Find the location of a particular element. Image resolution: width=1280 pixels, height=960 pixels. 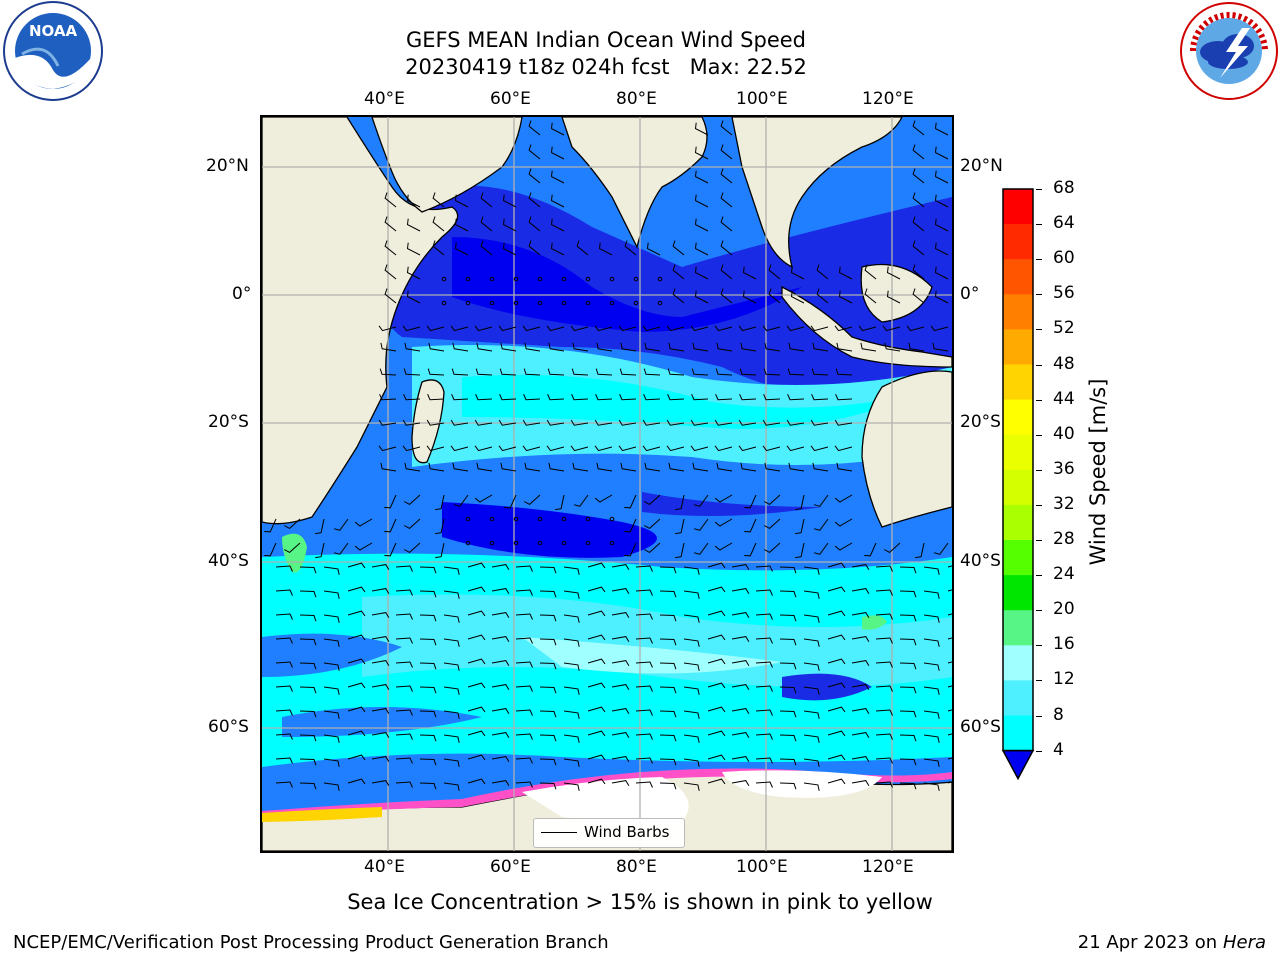

lon-label-top: 40°E is located at coordinates (384, 99).